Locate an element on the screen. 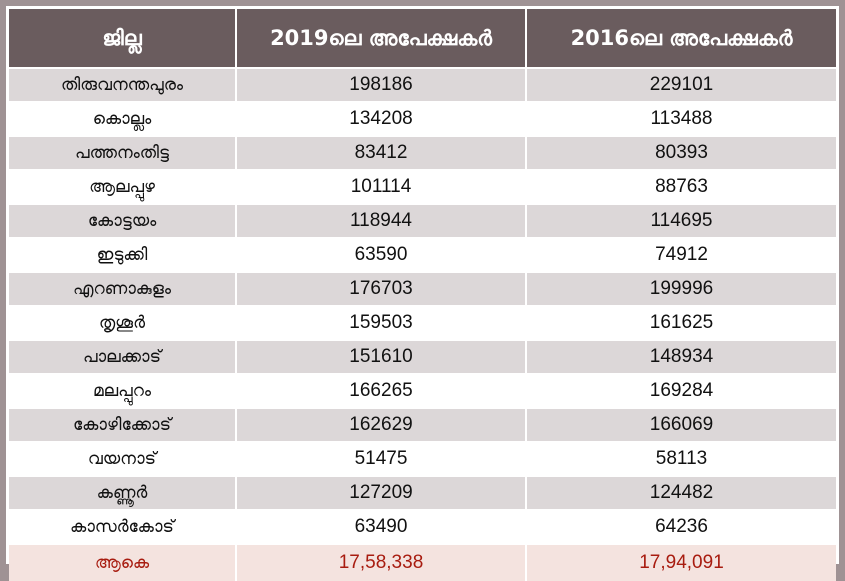  value-2019: 63490 is located at coordinates (381, 526).